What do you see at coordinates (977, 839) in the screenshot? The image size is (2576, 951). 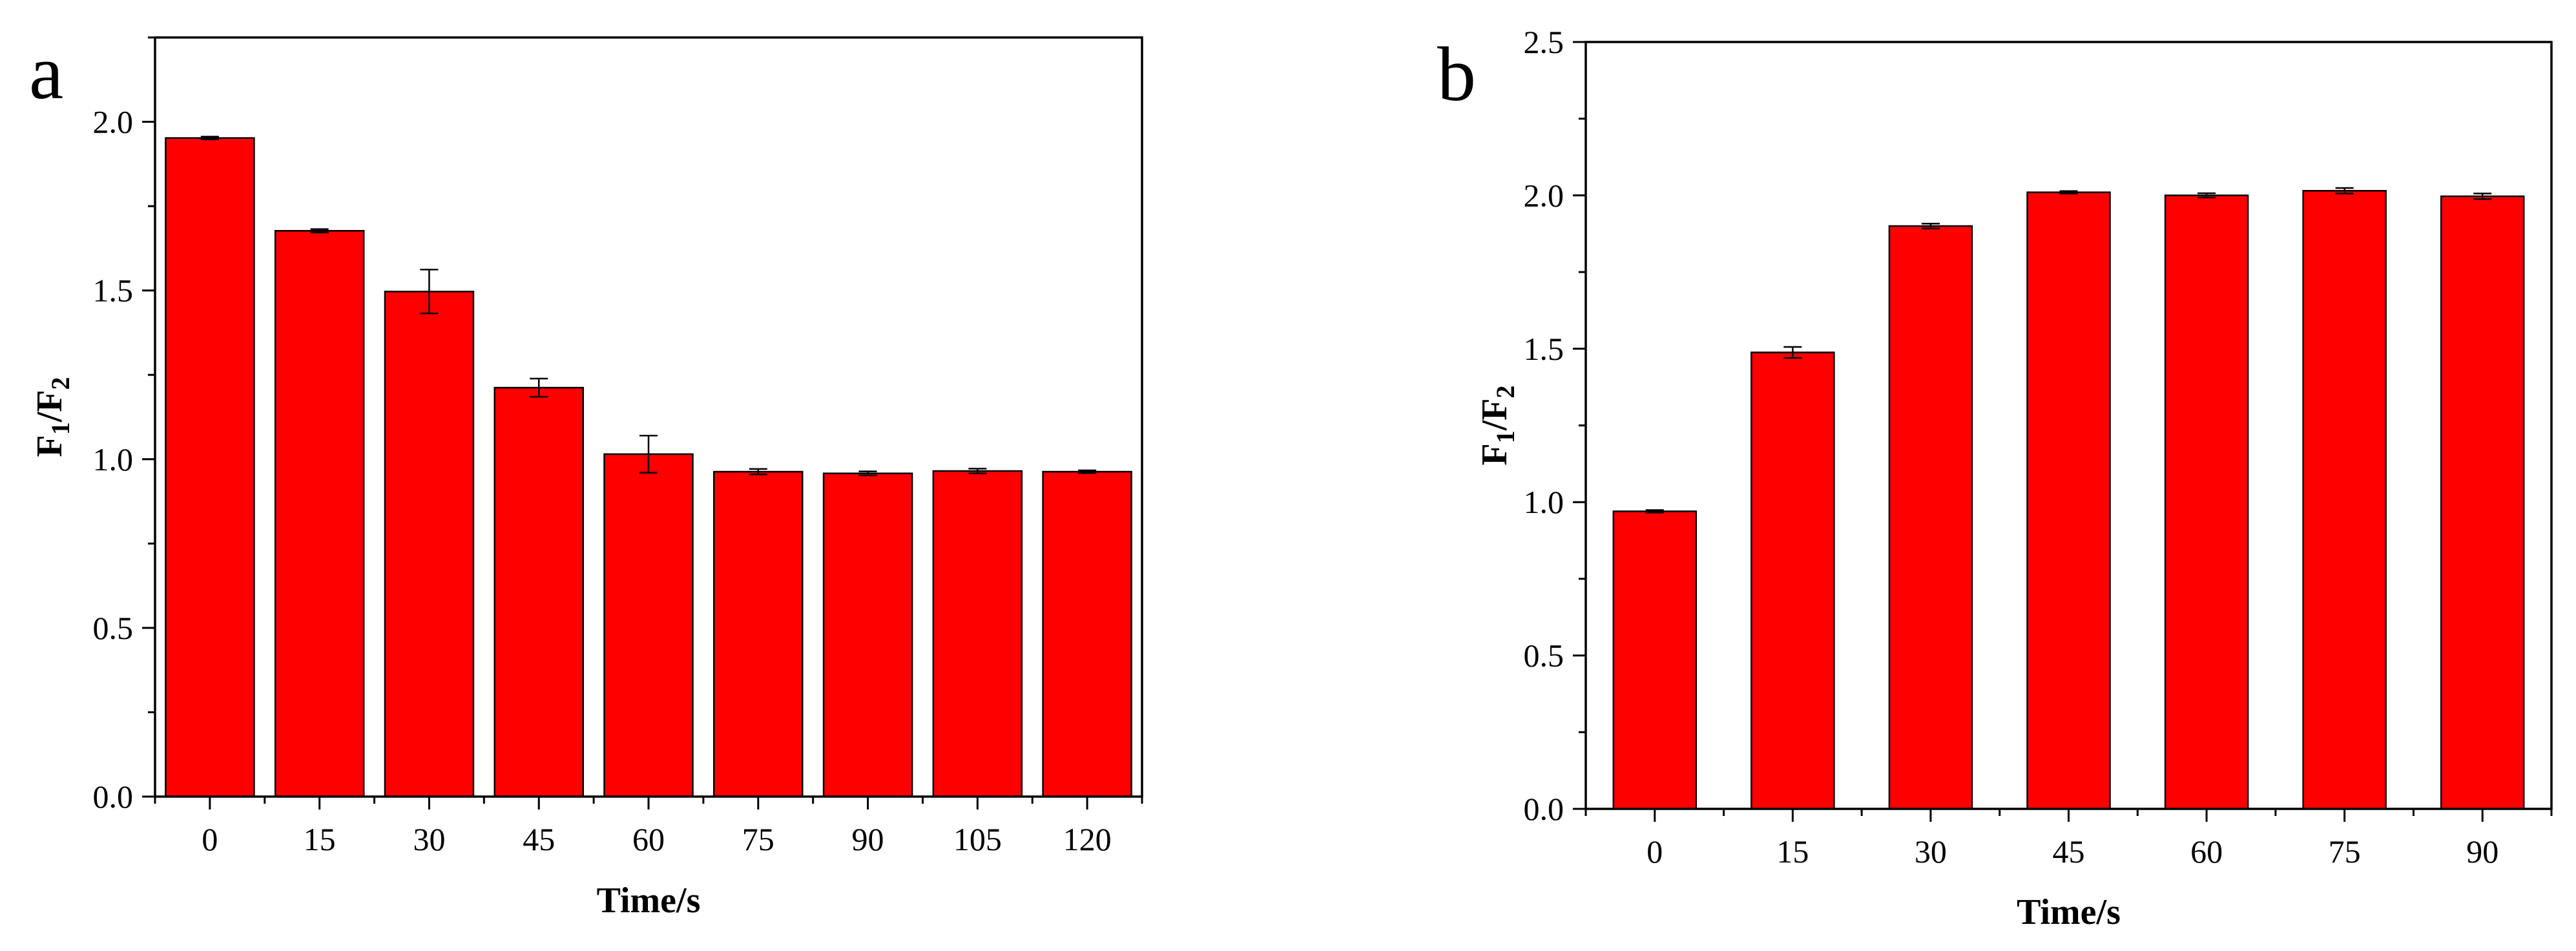 I see `x-tick-label: 105` at bounding box center [977, 839].